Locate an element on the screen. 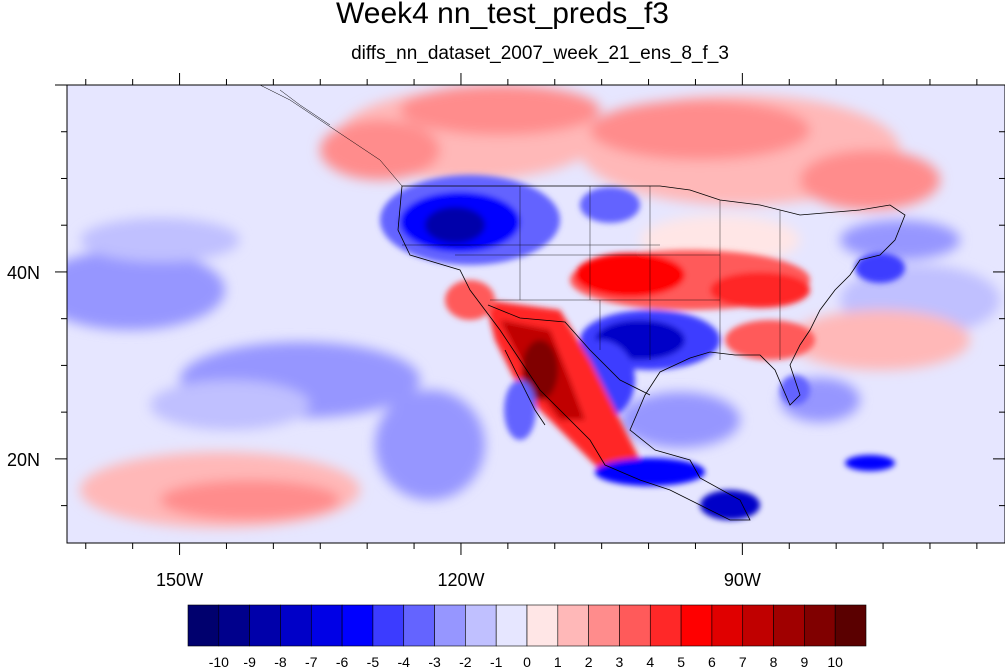  lon-tick-label: 120W is located at coordinates (460, 580).